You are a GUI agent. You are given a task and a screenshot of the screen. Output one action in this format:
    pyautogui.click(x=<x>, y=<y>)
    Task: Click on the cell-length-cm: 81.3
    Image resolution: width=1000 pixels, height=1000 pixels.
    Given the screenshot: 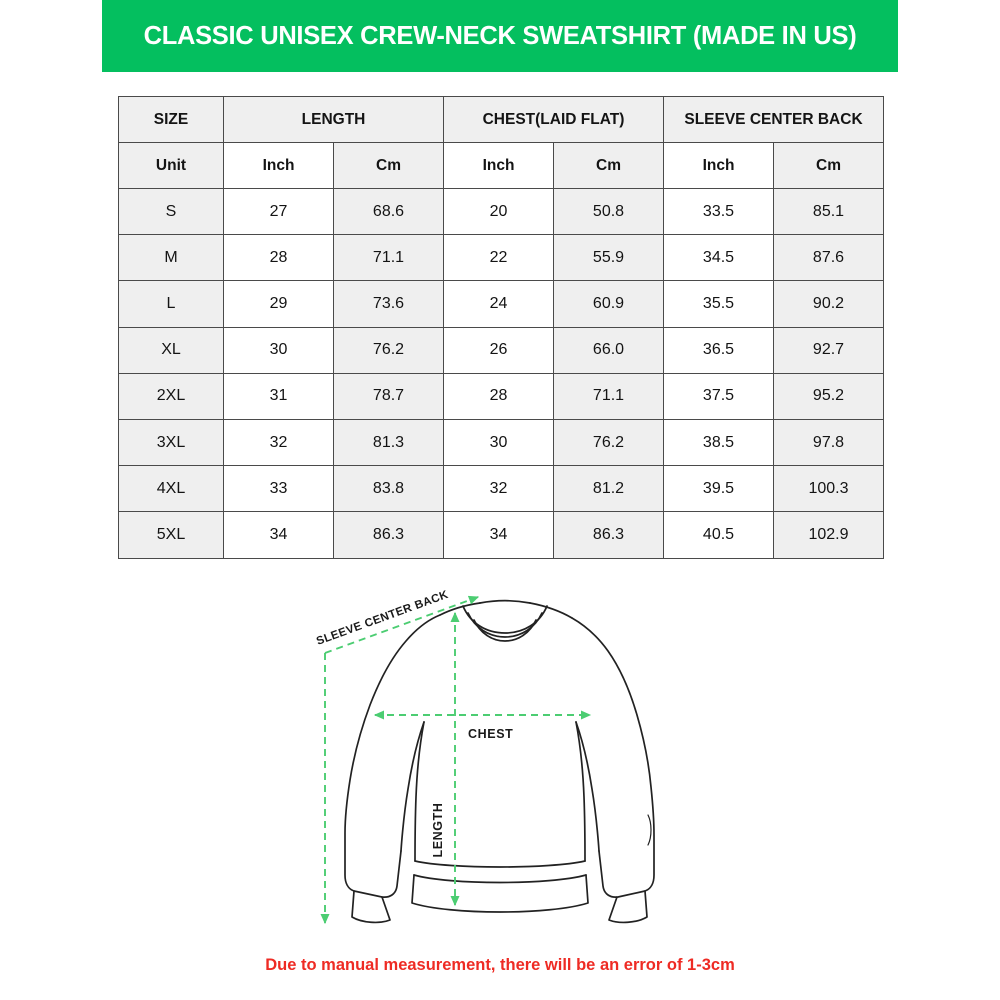 What is the action you would take?
    pyautogui.click(x=388, y=442)
    